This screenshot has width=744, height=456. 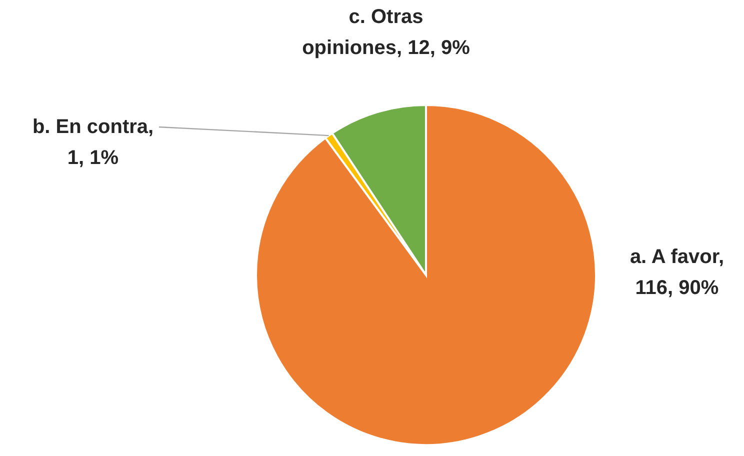 I want to click on slice-label: c. Otras opiniones, 12, 9%, so click(x=386, y=32).